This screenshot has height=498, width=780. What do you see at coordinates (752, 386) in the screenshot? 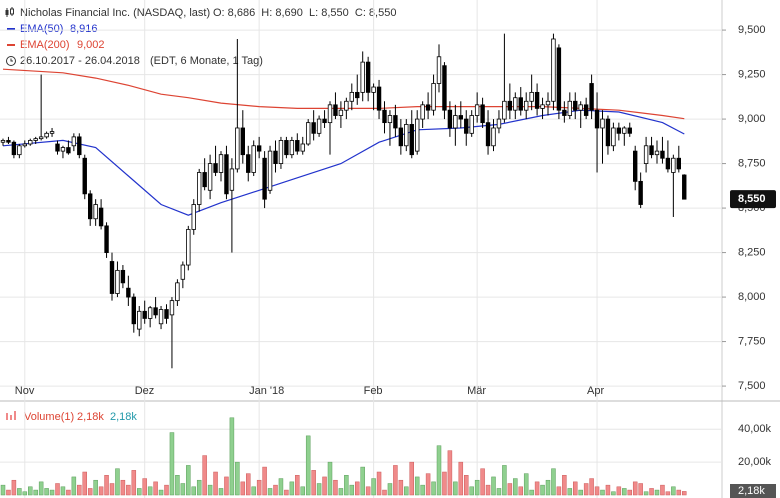
I see `y-tick-label: 7,500` at bounding box center [752, 386].